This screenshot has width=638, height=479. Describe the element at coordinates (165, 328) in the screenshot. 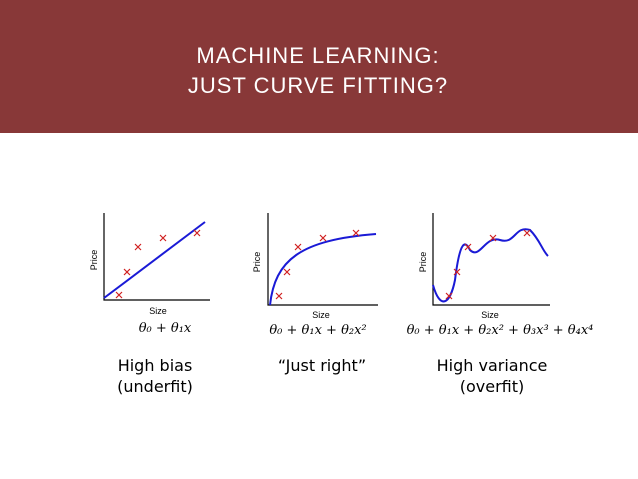

I see `formula: θ₀ + θ₁x` at that location.